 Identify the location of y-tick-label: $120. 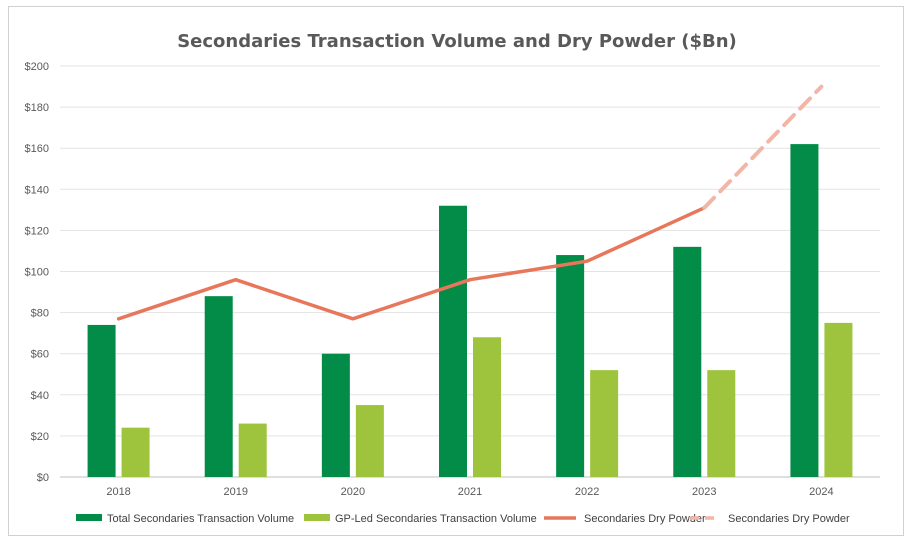
(37, 231).